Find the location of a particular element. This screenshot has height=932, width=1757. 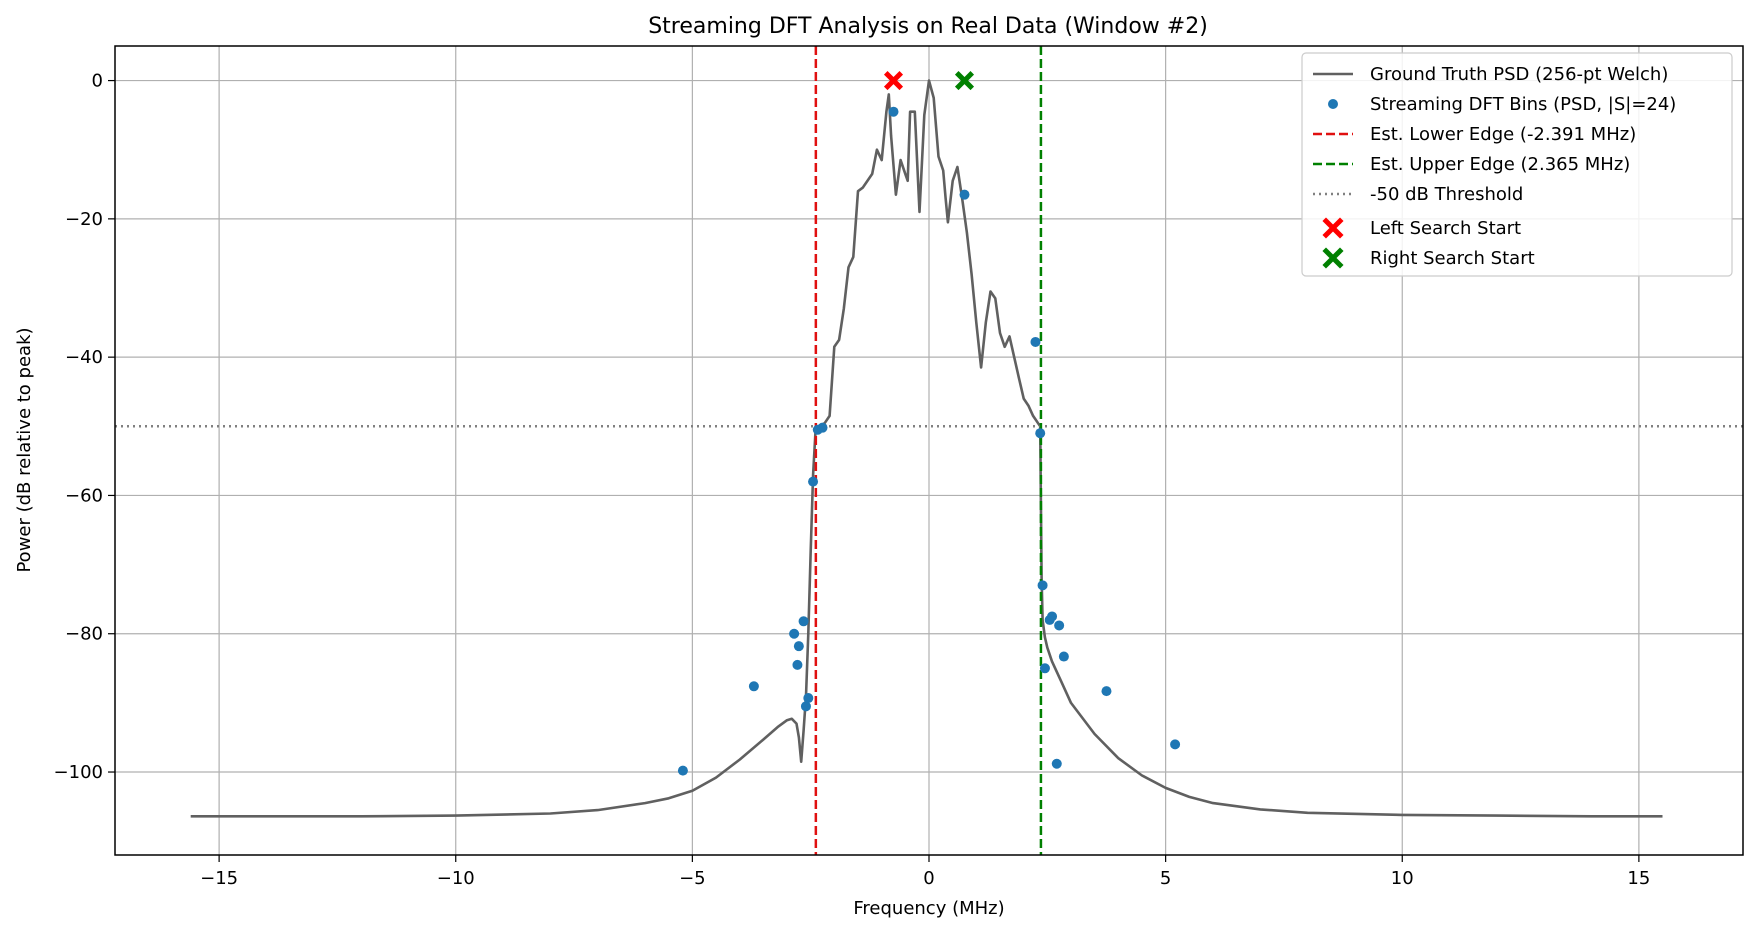

y-tick-label: −80 is located at coordinates (84, 634).